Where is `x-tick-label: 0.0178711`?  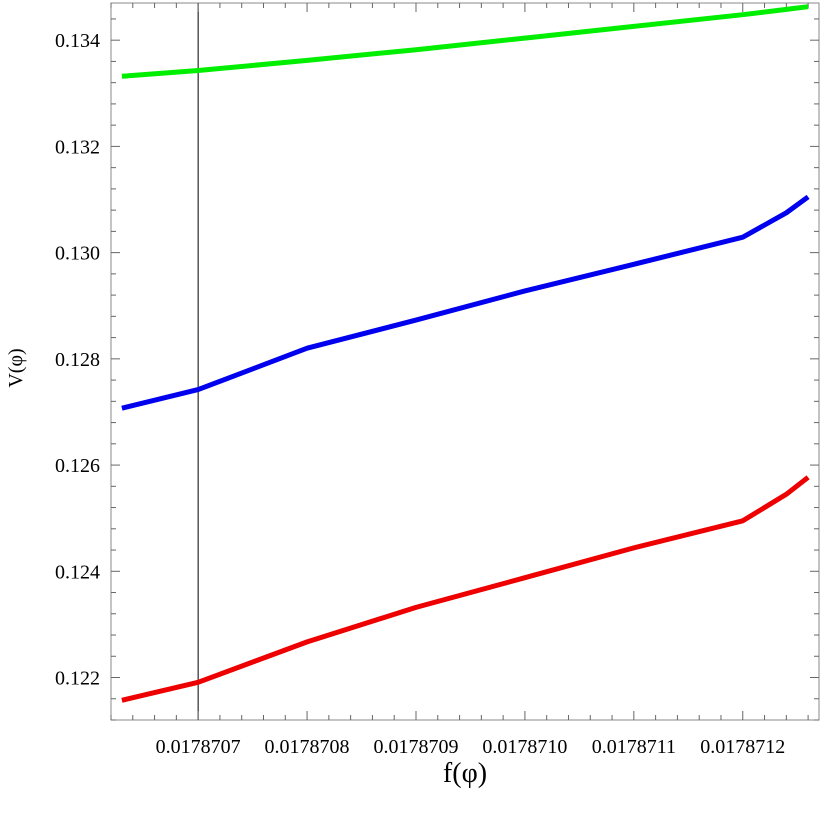 x-tick-label: 0.0178711 is located at coordinates (634, 747).